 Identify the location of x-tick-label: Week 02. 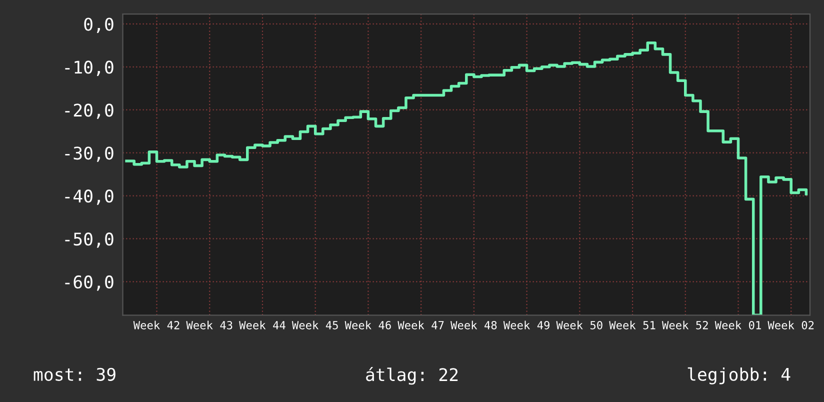
(791, 325).